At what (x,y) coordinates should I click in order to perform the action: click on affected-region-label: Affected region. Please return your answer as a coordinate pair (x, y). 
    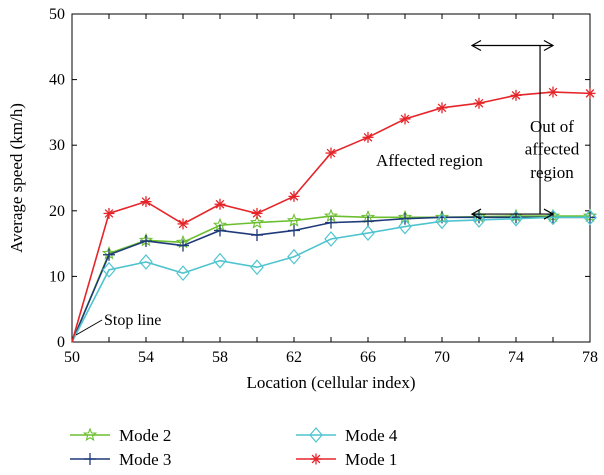
    Looking at the image, I should click on (429, 160).